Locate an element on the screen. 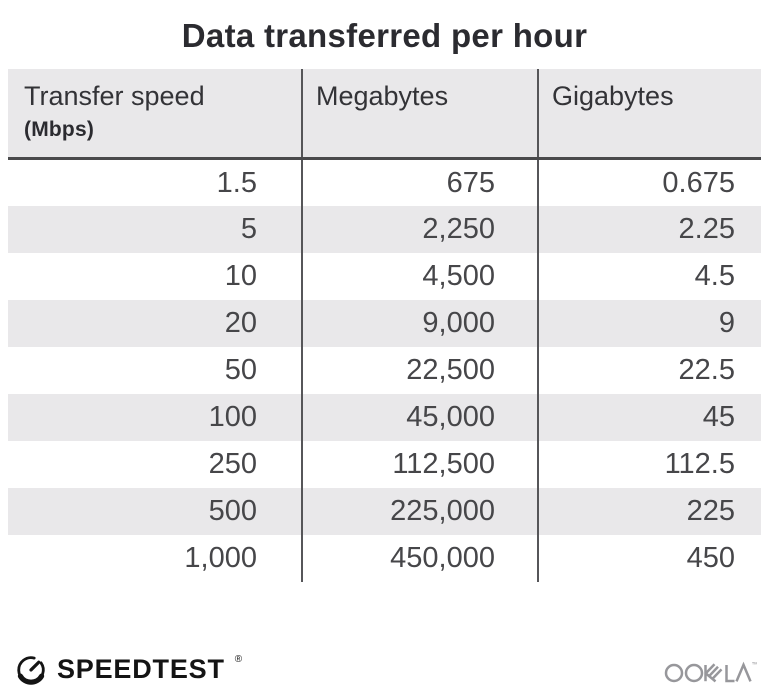  table-row: 50 22,500 22.5 is located at coordinates (384, 370).